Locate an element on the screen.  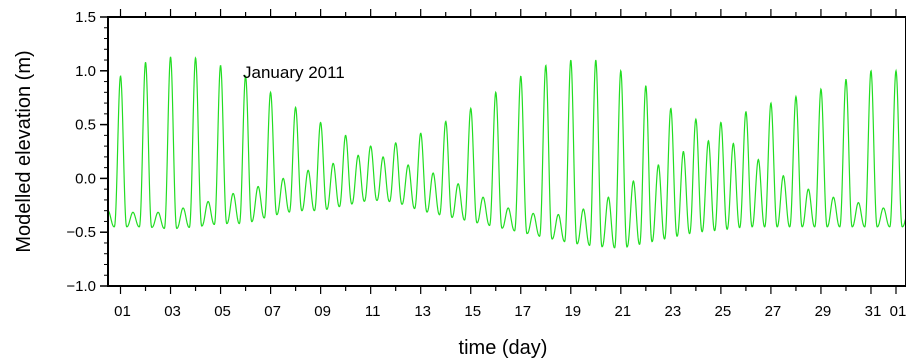
x-tick-label: 13 is located at coordinates (422, 311).